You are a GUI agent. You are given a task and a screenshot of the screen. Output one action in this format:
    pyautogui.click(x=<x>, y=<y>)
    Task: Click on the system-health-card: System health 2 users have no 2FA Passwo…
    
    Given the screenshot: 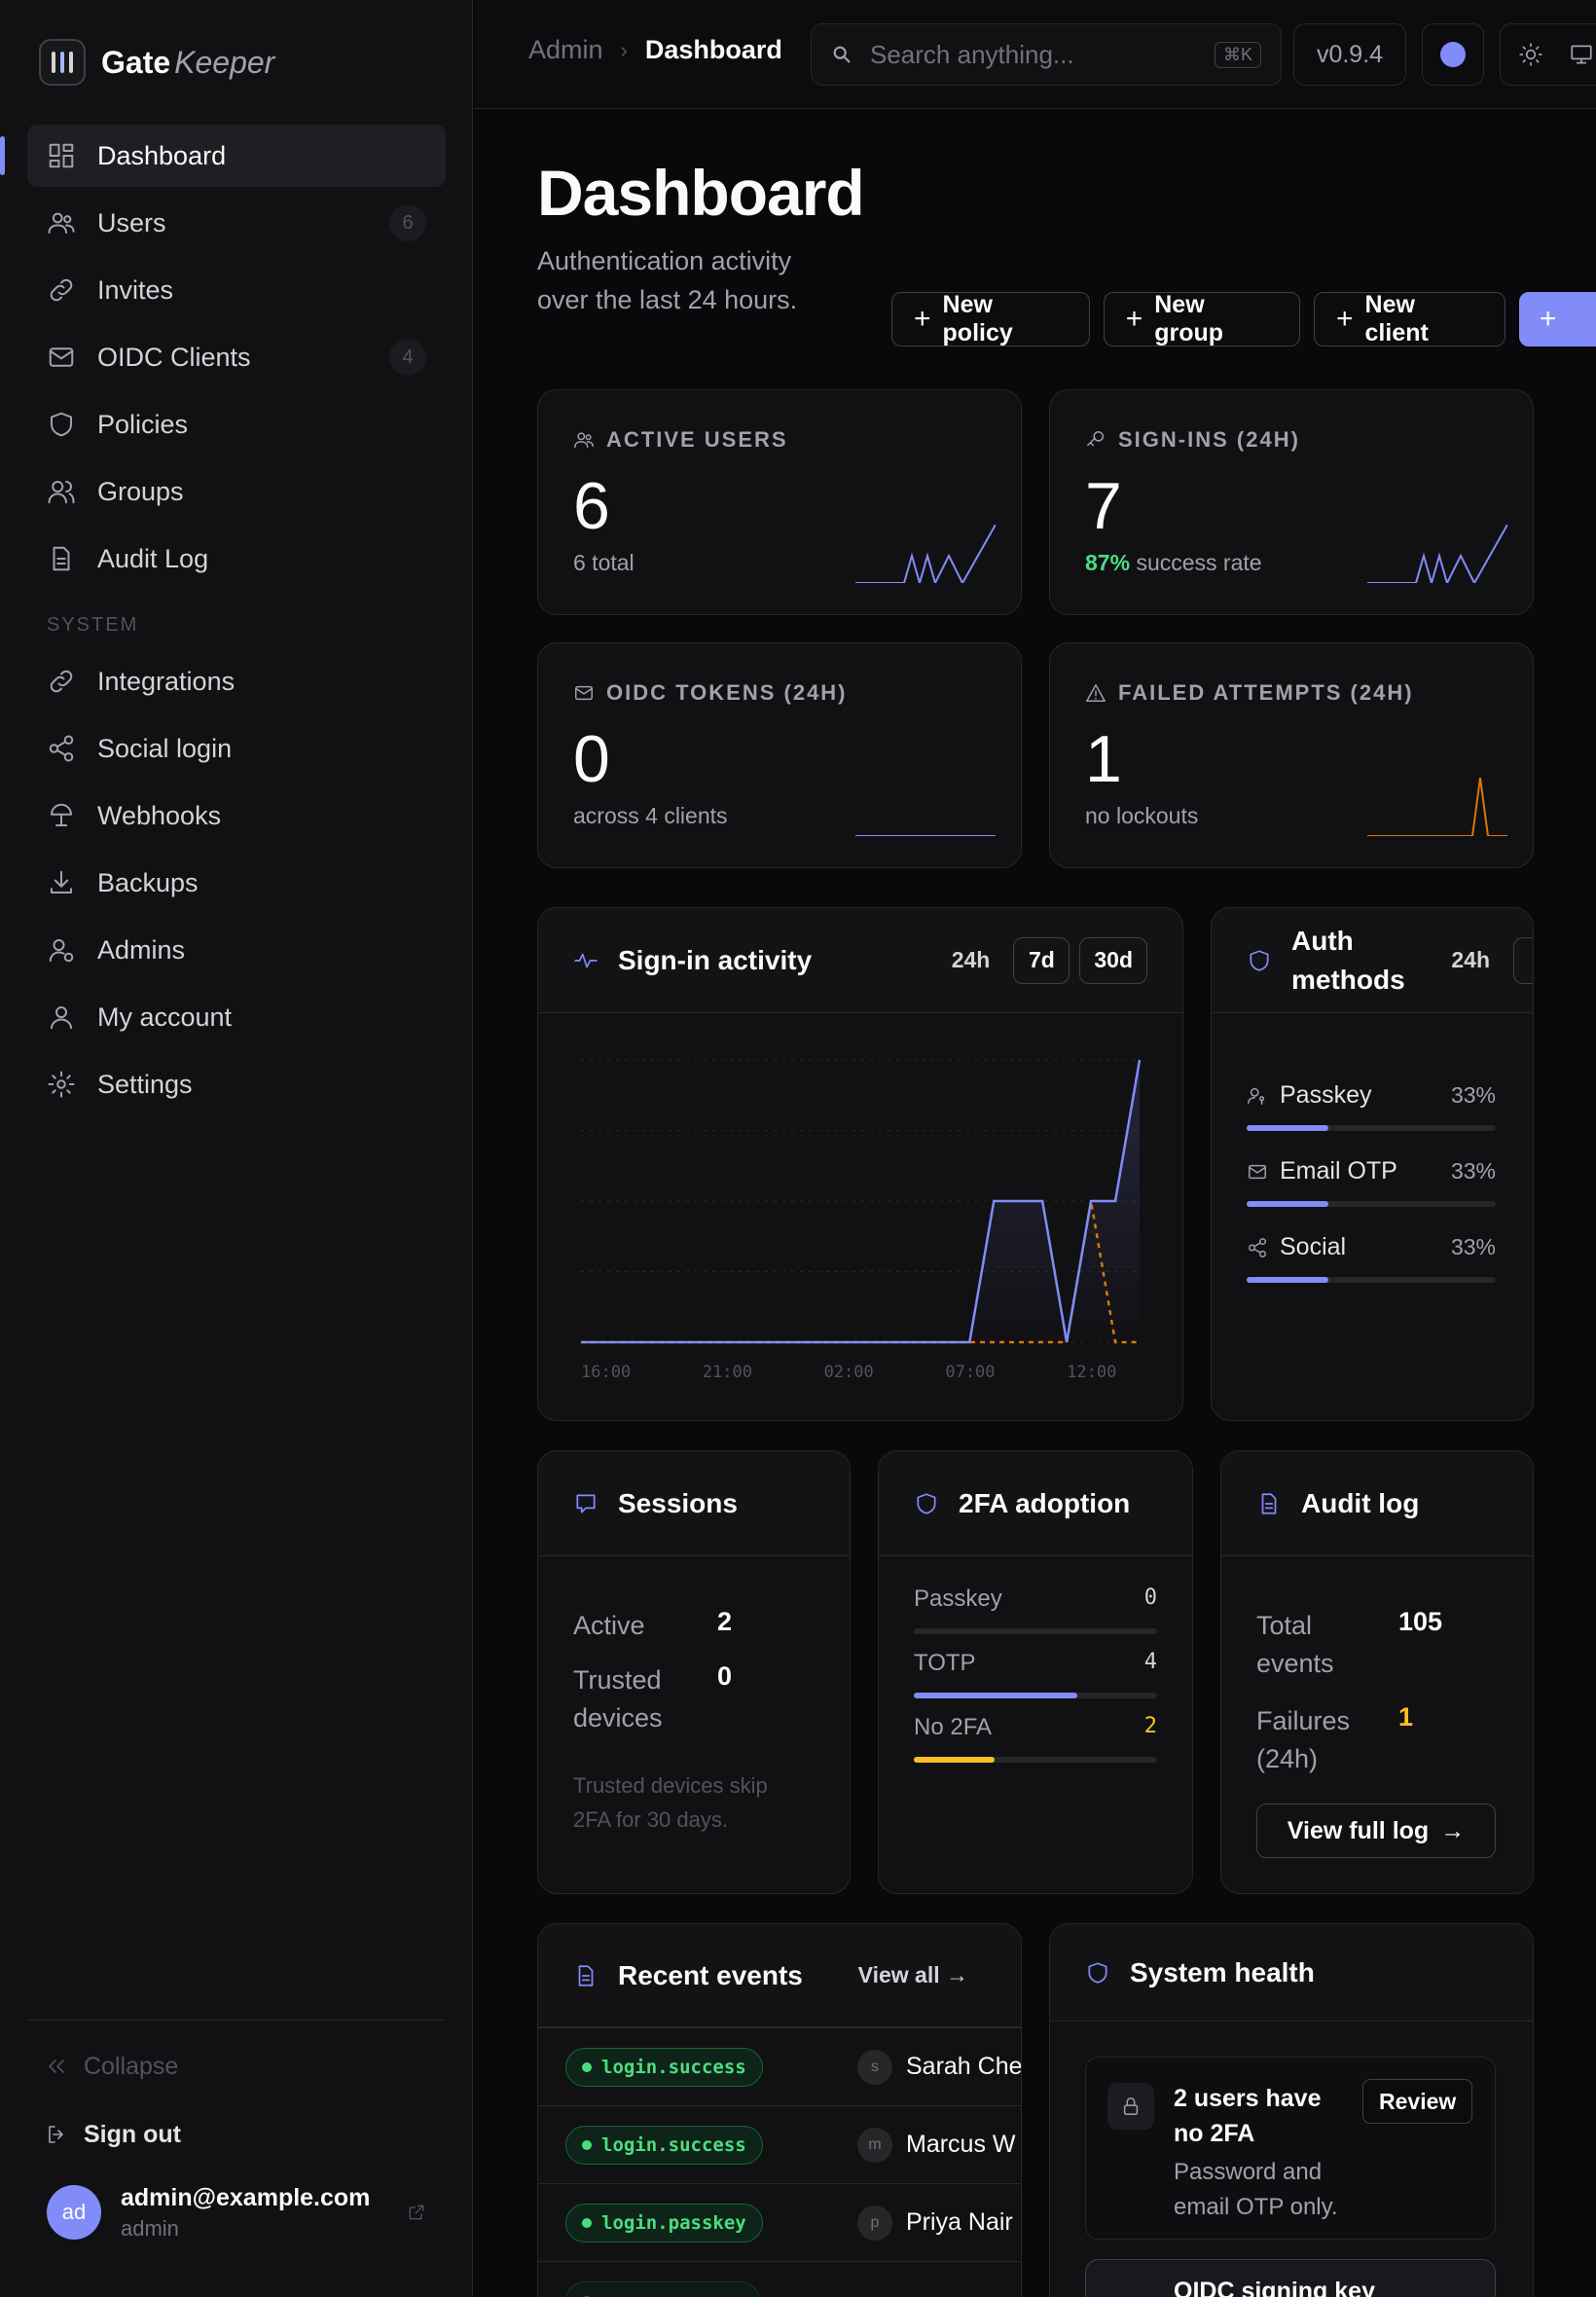 What is the action you would take?
    pyautogui.click(x=1291, y=2110)
    